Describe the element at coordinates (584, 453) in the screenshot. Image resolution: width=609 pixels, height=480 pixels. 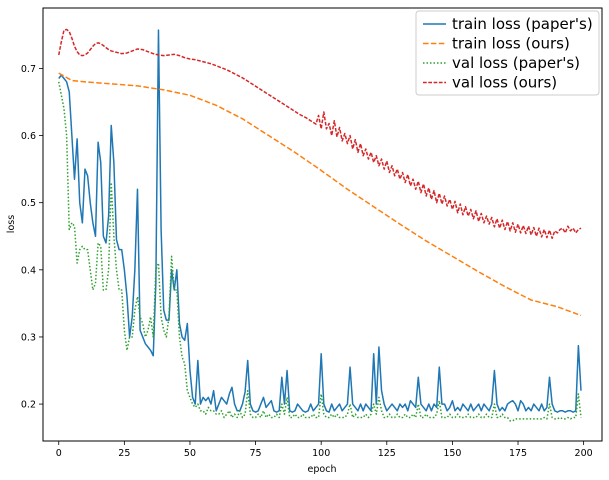
I see `x-tick-label: 200` at that location.